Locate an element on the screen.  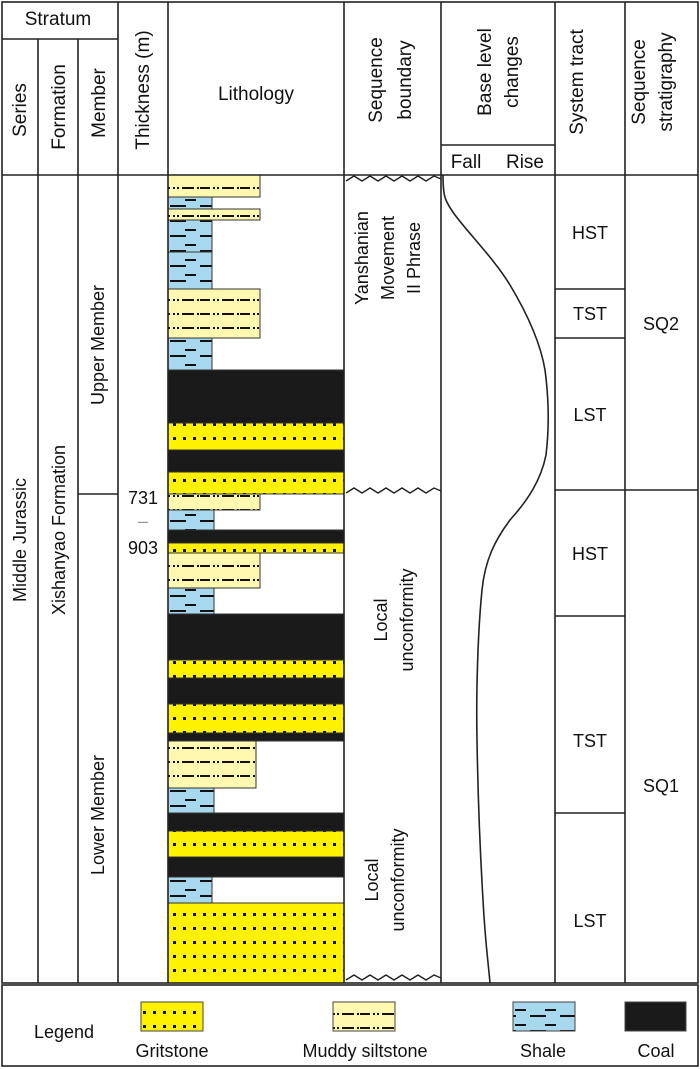
legend-swatch-gritstone is located at coordinates (172, 1016).